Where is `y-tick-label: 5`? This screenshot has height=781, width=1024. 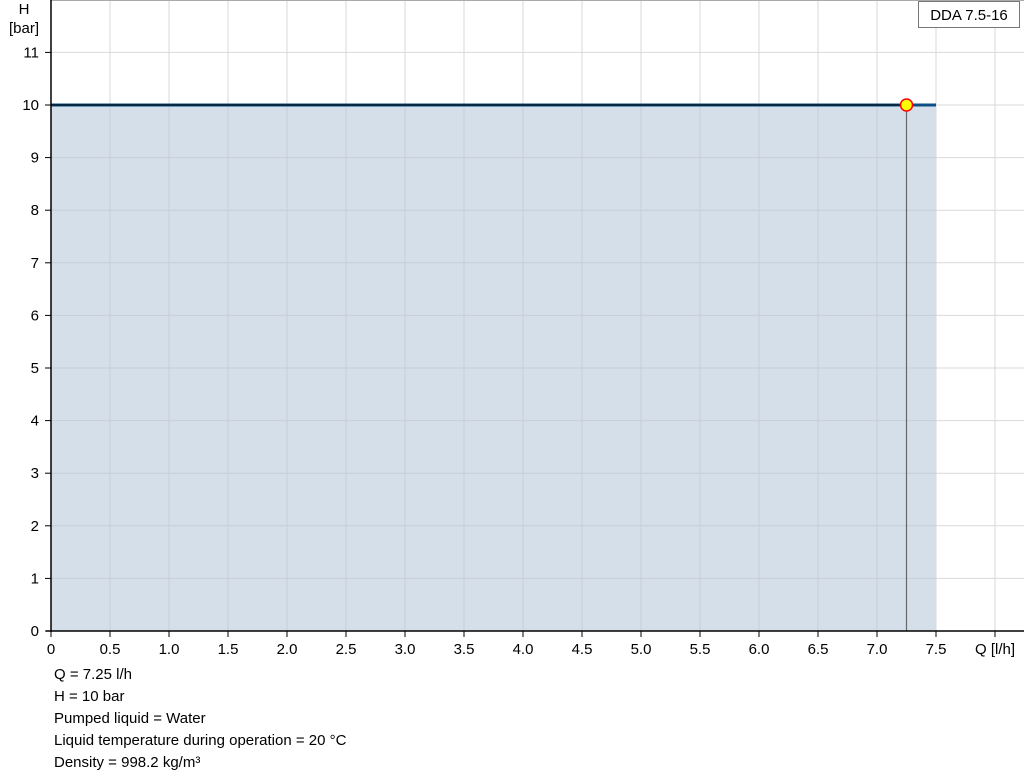
y-tick-label: 5 is located at coordinates (35, 368).